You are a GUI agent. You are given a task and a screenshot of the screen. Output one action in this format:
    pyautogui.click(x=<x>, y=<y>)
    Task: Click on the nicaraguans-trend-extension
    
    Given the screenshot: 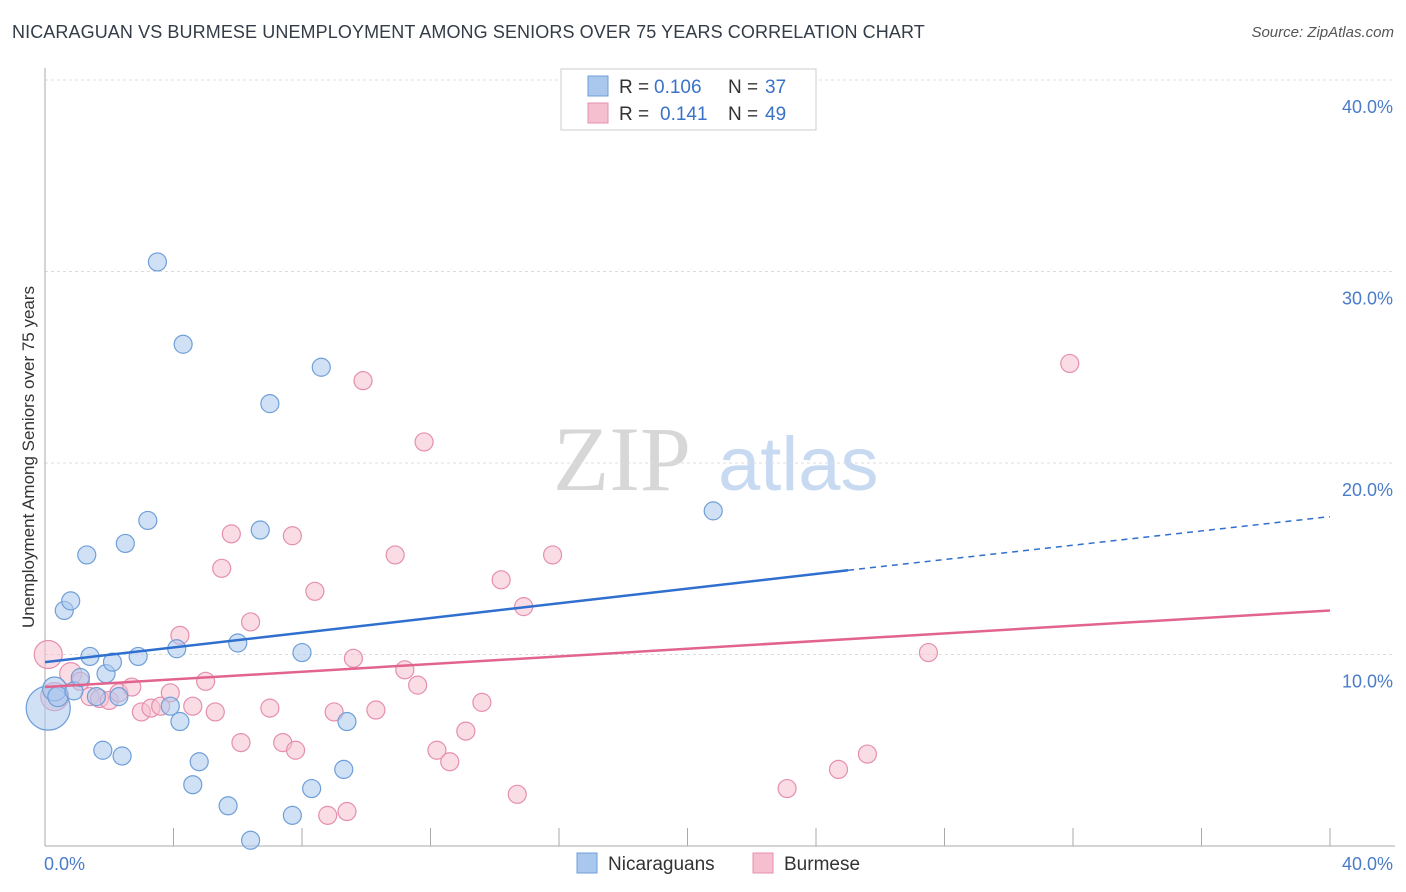 What is the action you would take?
    pyautogui.click(x=1089, y=543)
    